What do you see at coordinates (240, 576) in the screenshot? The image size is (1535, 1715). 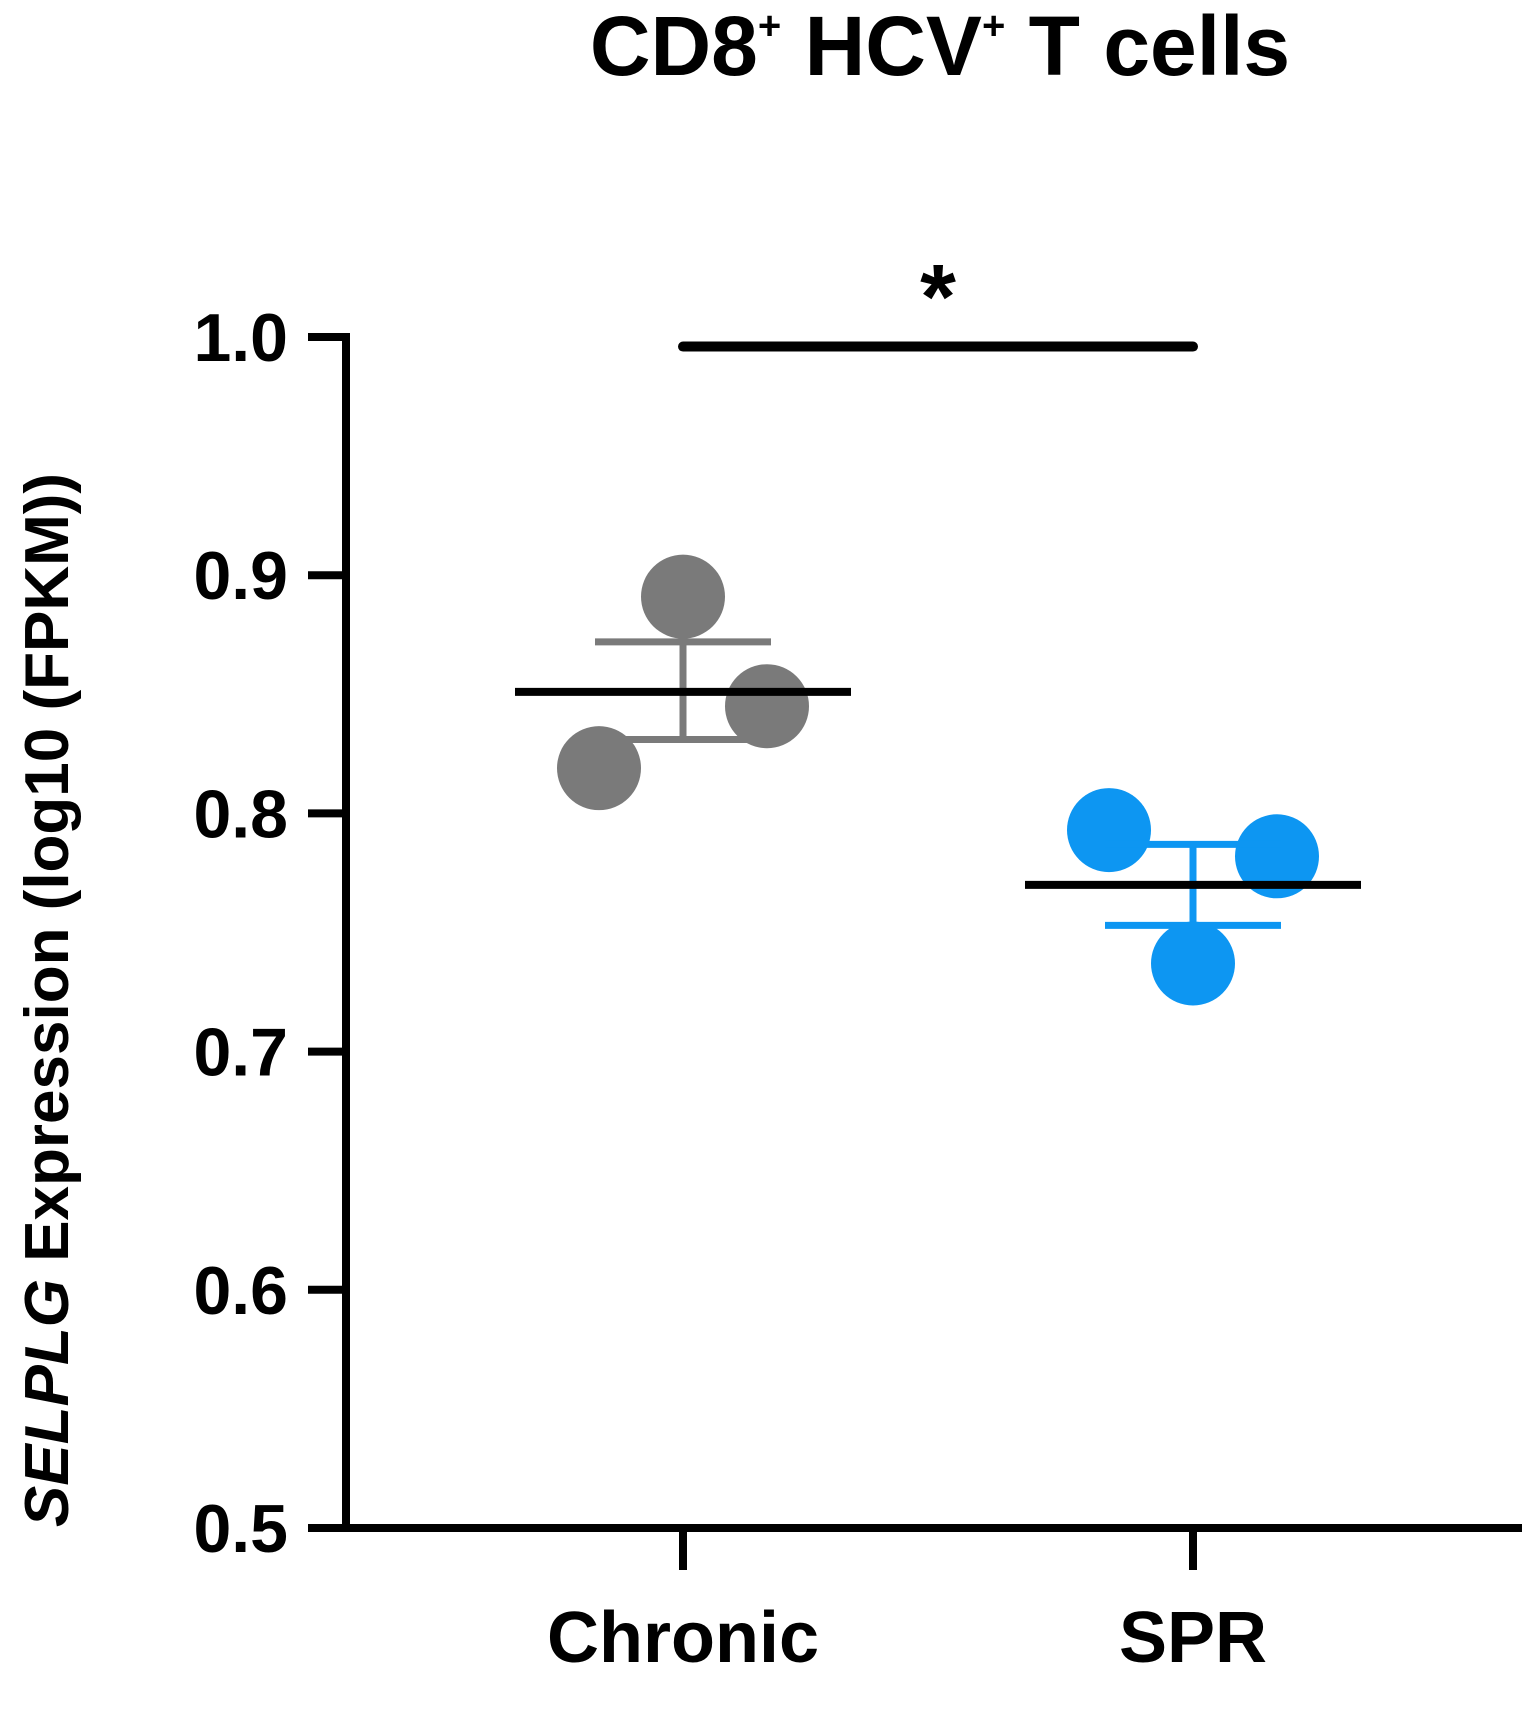 I see `y-tick-label: 0.9` at bounding box center [240, 576].